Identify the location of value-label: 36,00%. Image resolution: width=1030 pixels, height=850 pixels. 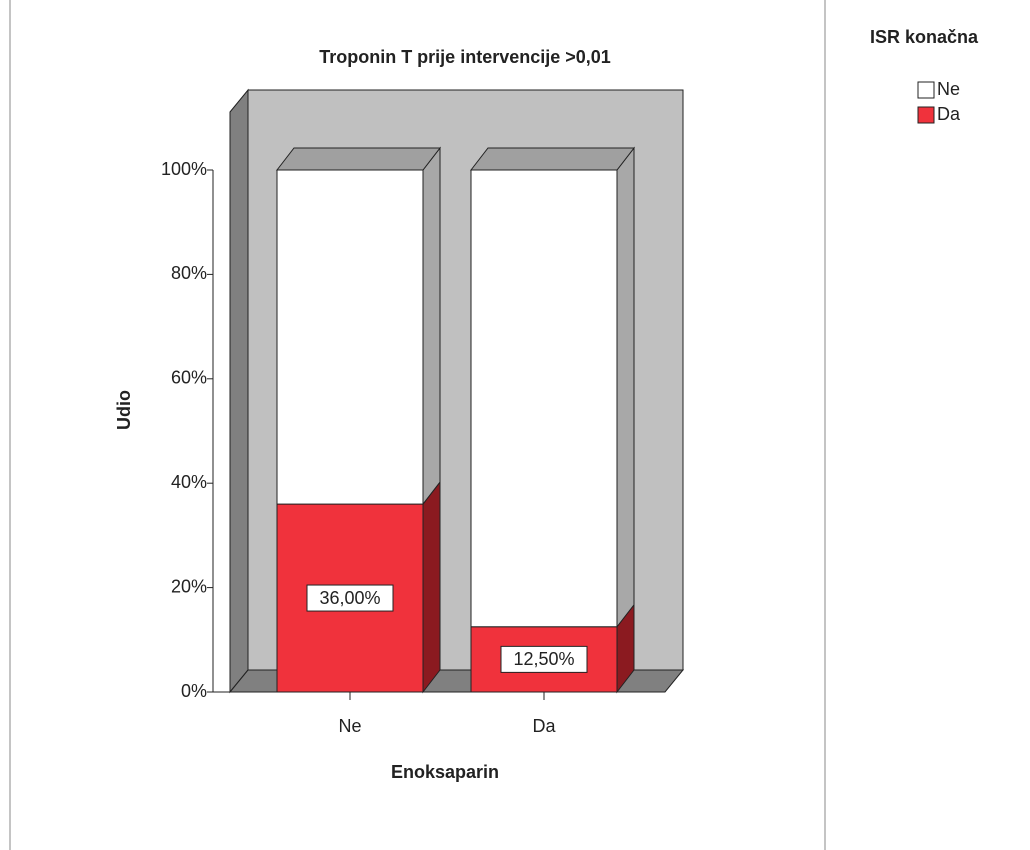
(349, 598).